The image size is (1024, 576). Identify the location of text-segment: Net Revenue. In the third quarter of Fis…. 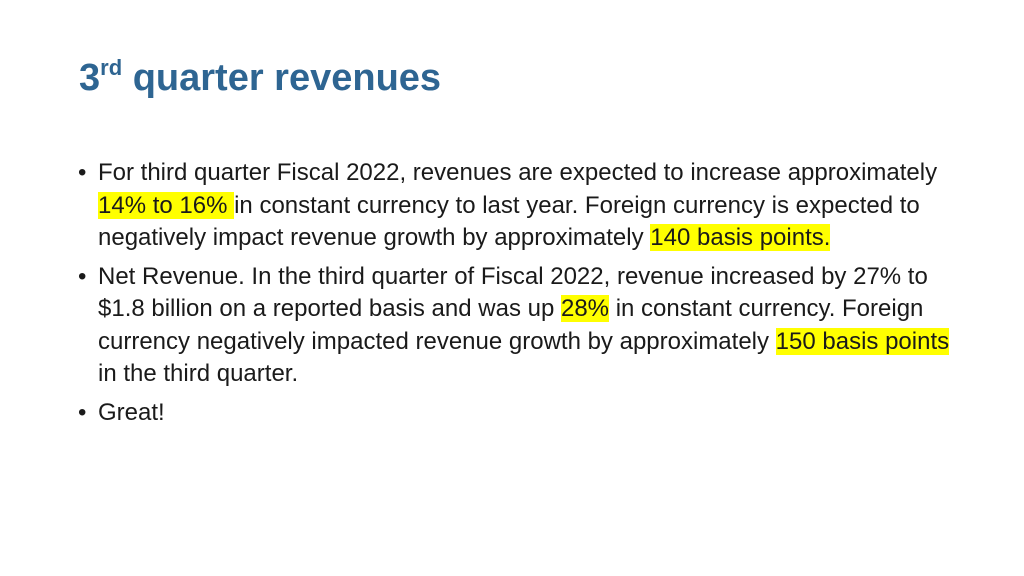
(513, 292).